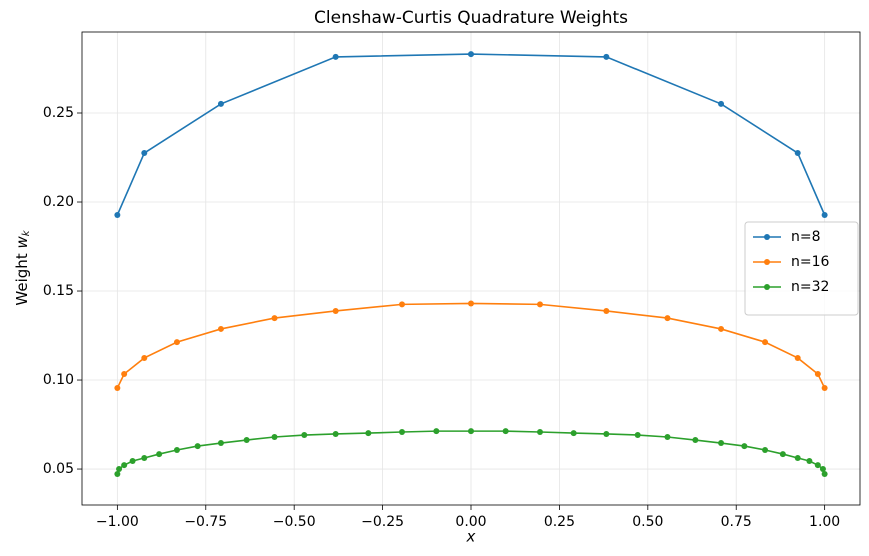  Describe the element at coordinates (382, 522) in the screenshot. I see `x-tick-label: −0.25` at that location.